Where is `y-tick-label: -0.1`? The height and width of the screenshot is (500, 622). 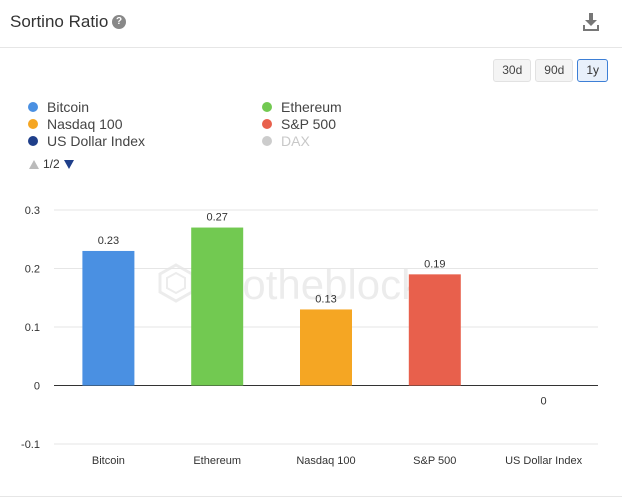
y-tick-label: -0.1 is located at coordinates (30, 445).